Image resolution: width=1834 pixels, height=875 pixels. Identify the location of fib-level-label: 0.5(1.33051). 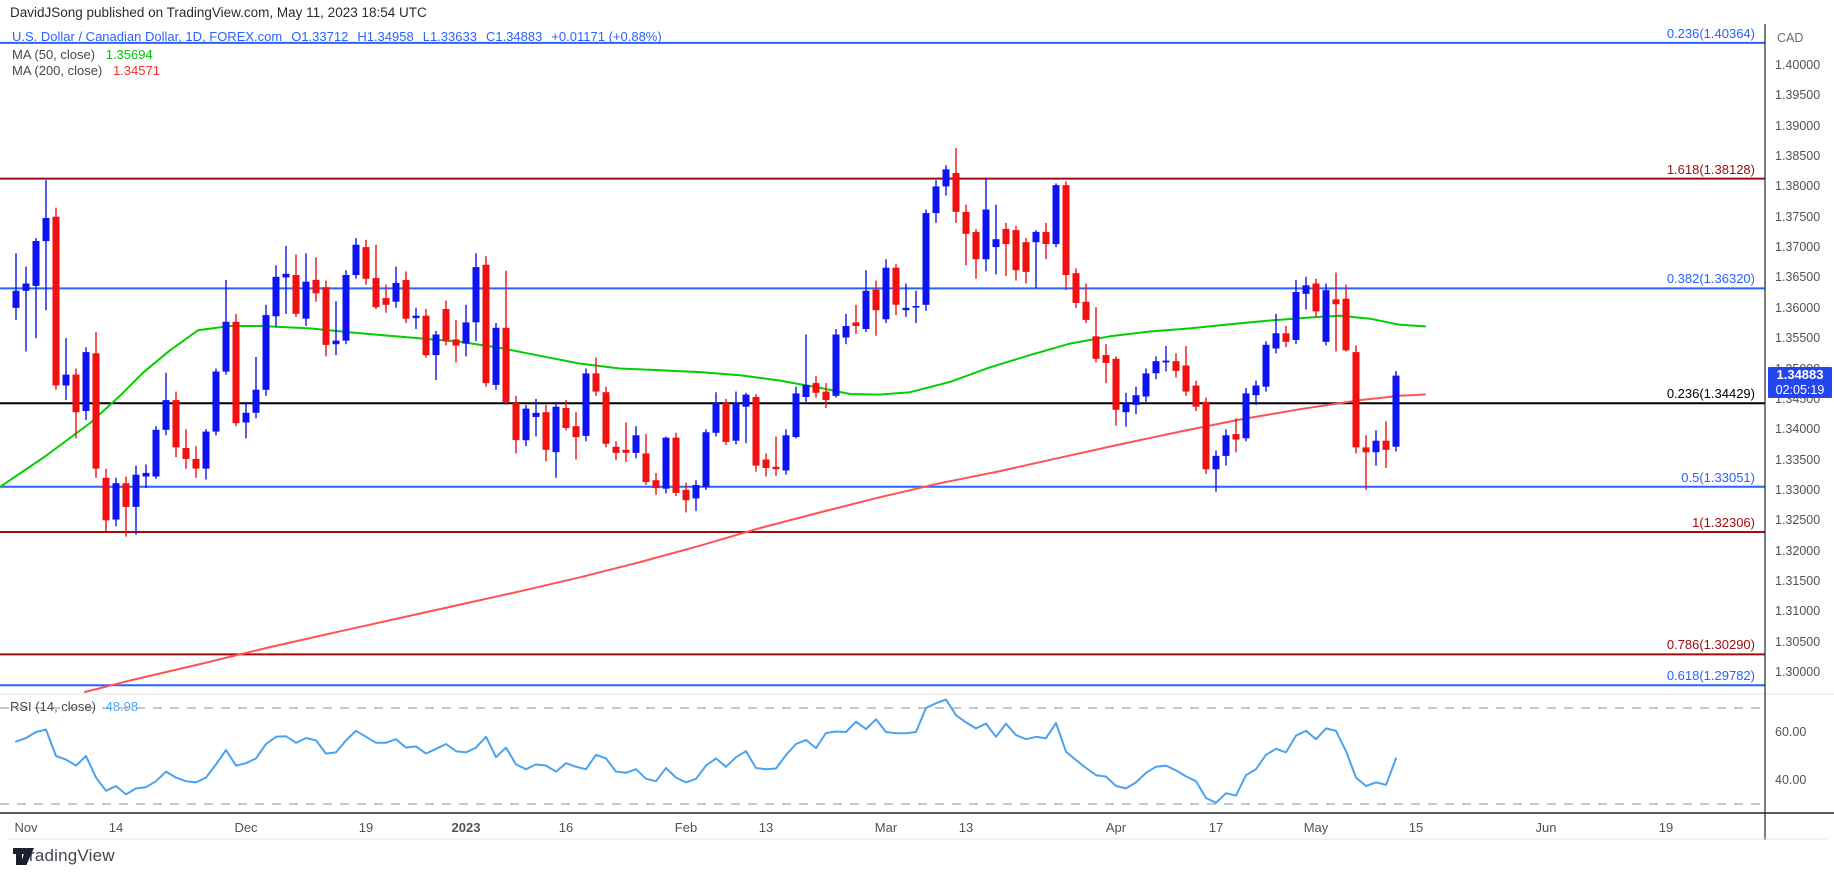
(1718, 477).